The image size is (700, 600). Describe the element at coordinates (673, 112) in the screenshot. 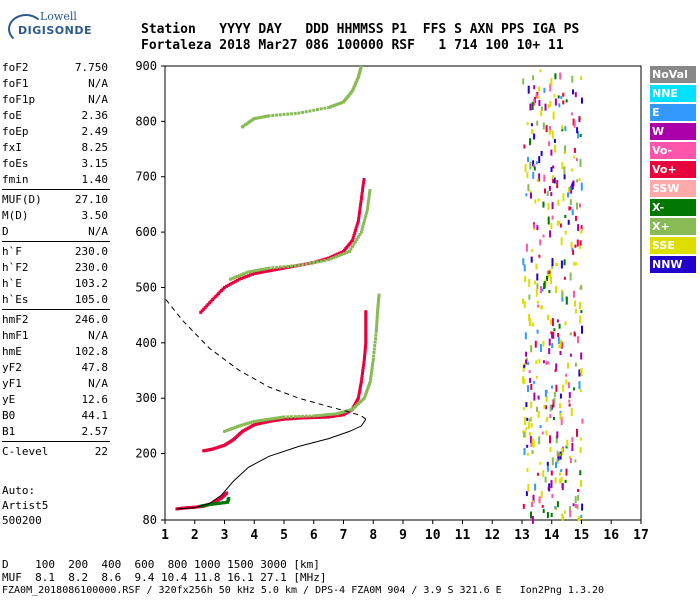

I see `legend-item-e: E` at that location.